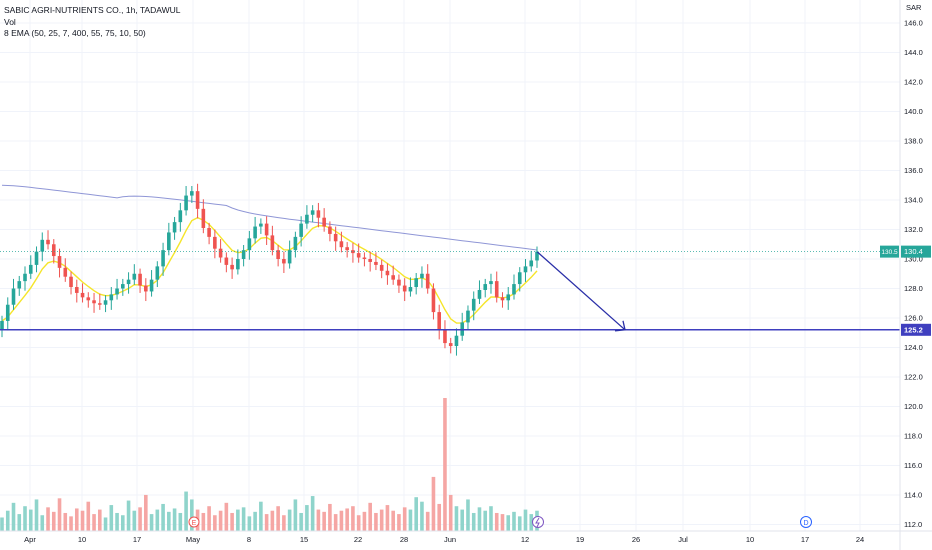 The width and height of the screenshot is (932, 550). I want to click on time-axis: Apr 10 17 May 8 15 22 28 Jun 12 19 26 Jul 10 17 24, so click(444, 539).